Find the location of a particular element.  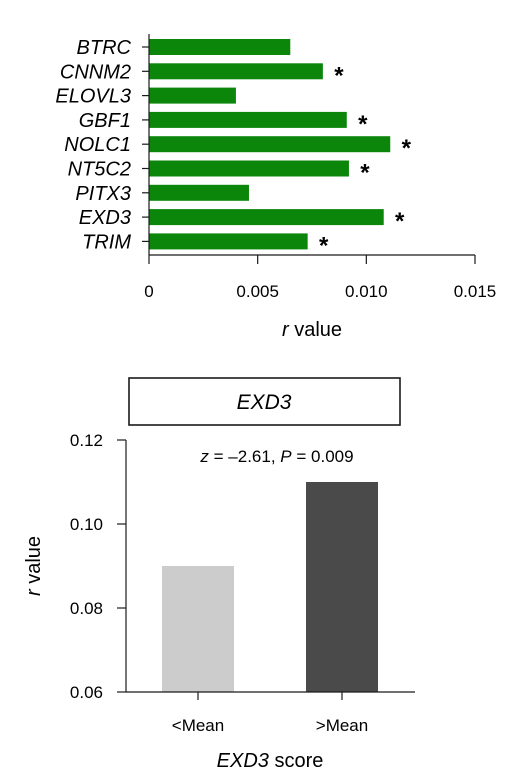

top-gene-label: GBF1 is located at coordinates (105, 121).